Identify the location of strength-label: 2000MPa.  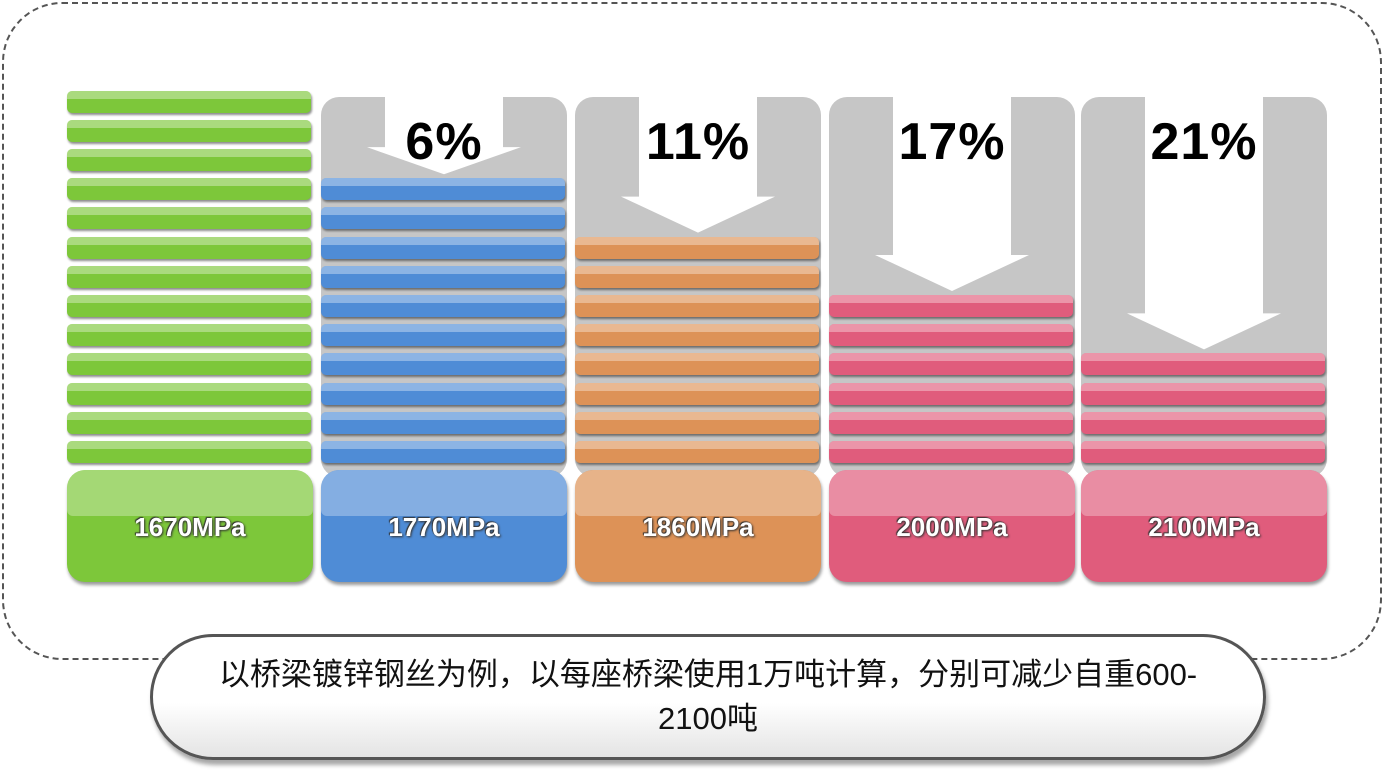
(952, 527).